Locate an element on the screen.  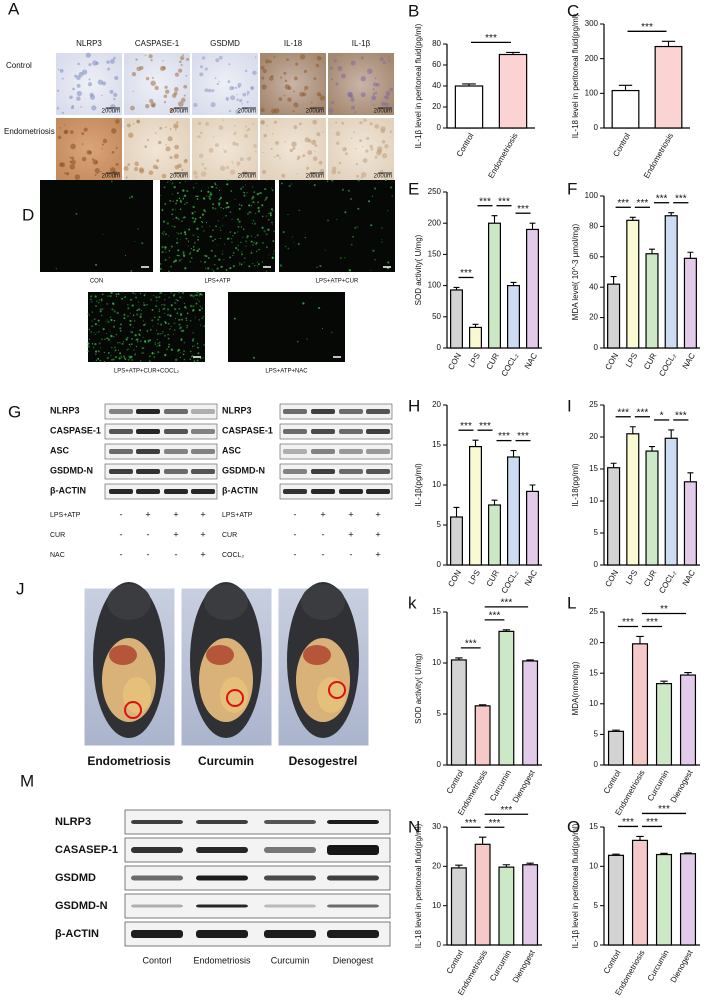
treatment-label: COCL₂ is located at coordinates (233, 555).